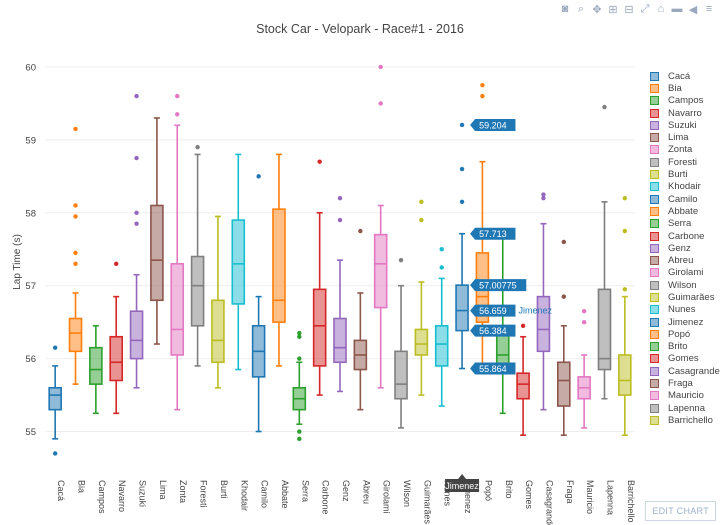 The image size is (720, 525). What do you see at coordinates (685, 137) in the screenshot?
I see `legend-item: Lima` at bounding box center [685, 137].